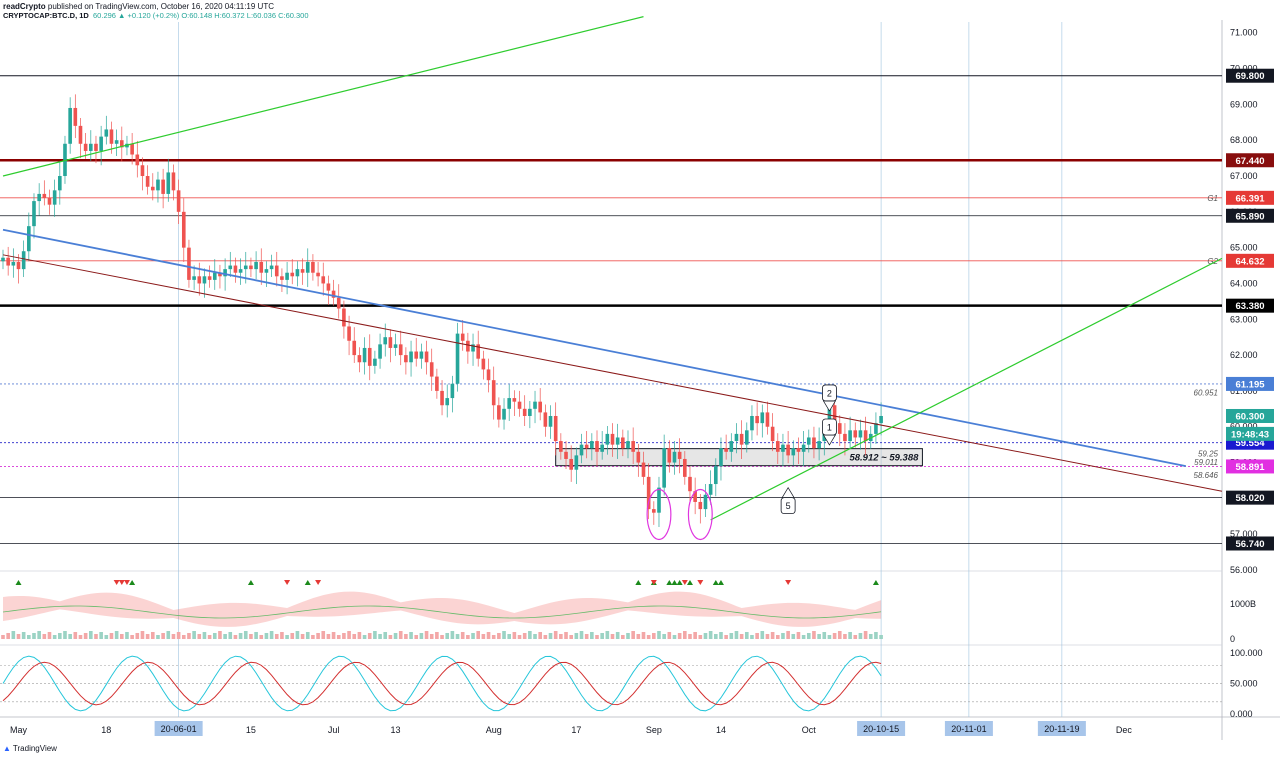 Image resolution: width=1280 pixels, height=757 pixels. I want to click on trendline, so click(966, 389).